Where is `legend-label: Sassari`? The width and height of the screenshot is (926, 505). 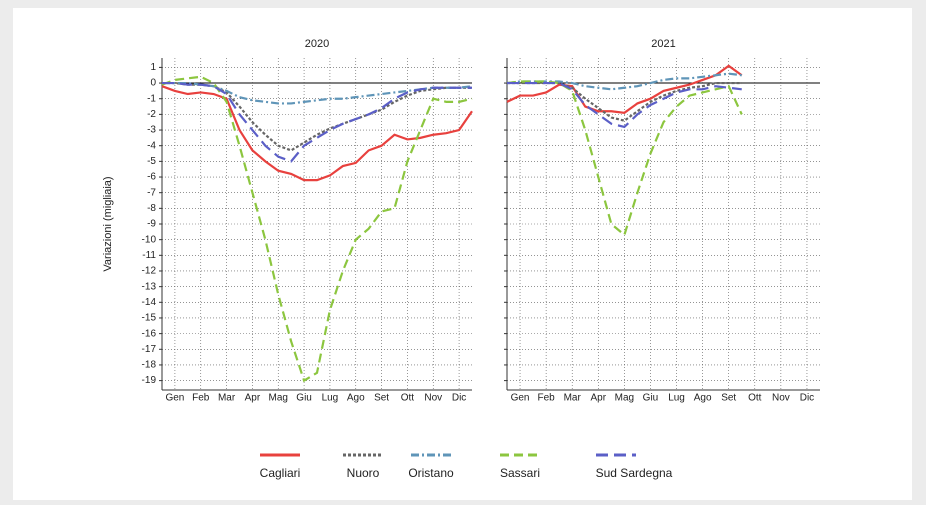 legend-label: Sassari is located at coordinates (520, 473).